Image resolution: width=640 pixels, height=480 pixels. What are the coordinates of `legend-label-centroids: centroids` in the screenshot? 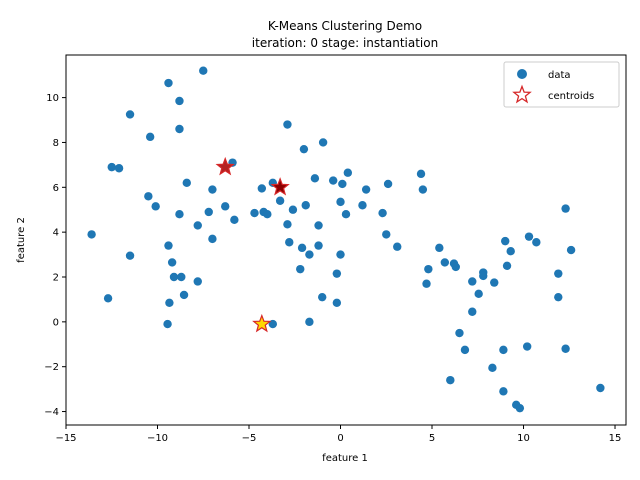 It's located at (571, 96).